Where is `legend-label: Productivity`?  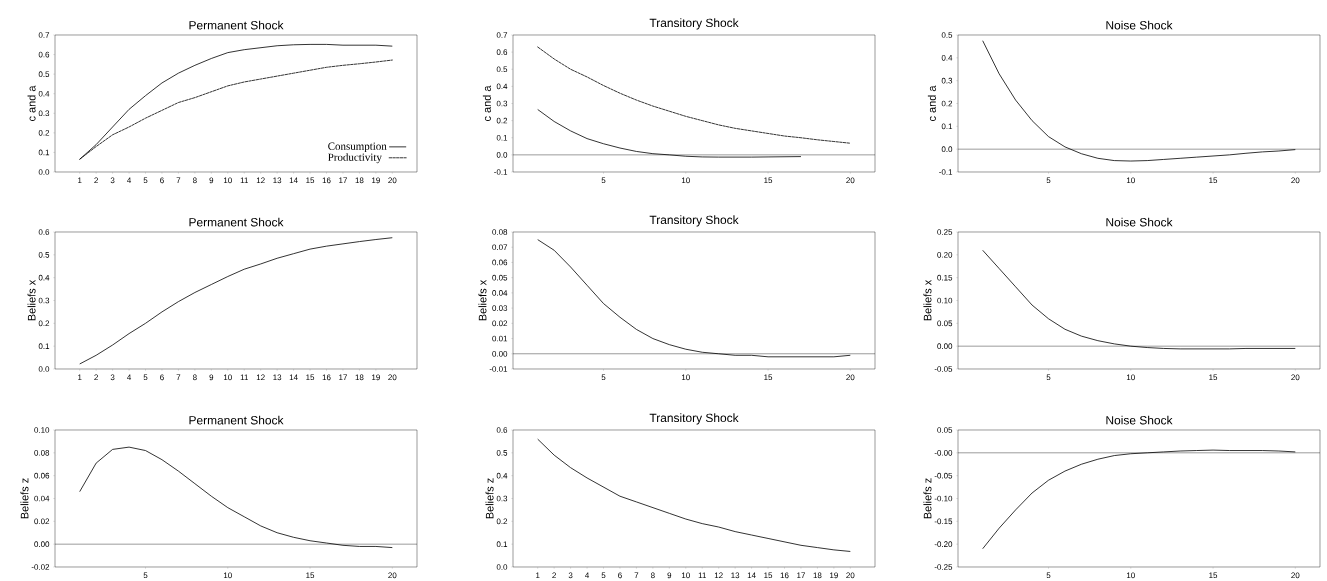
legend-label: Productivity is located at coordinates (355, 158).